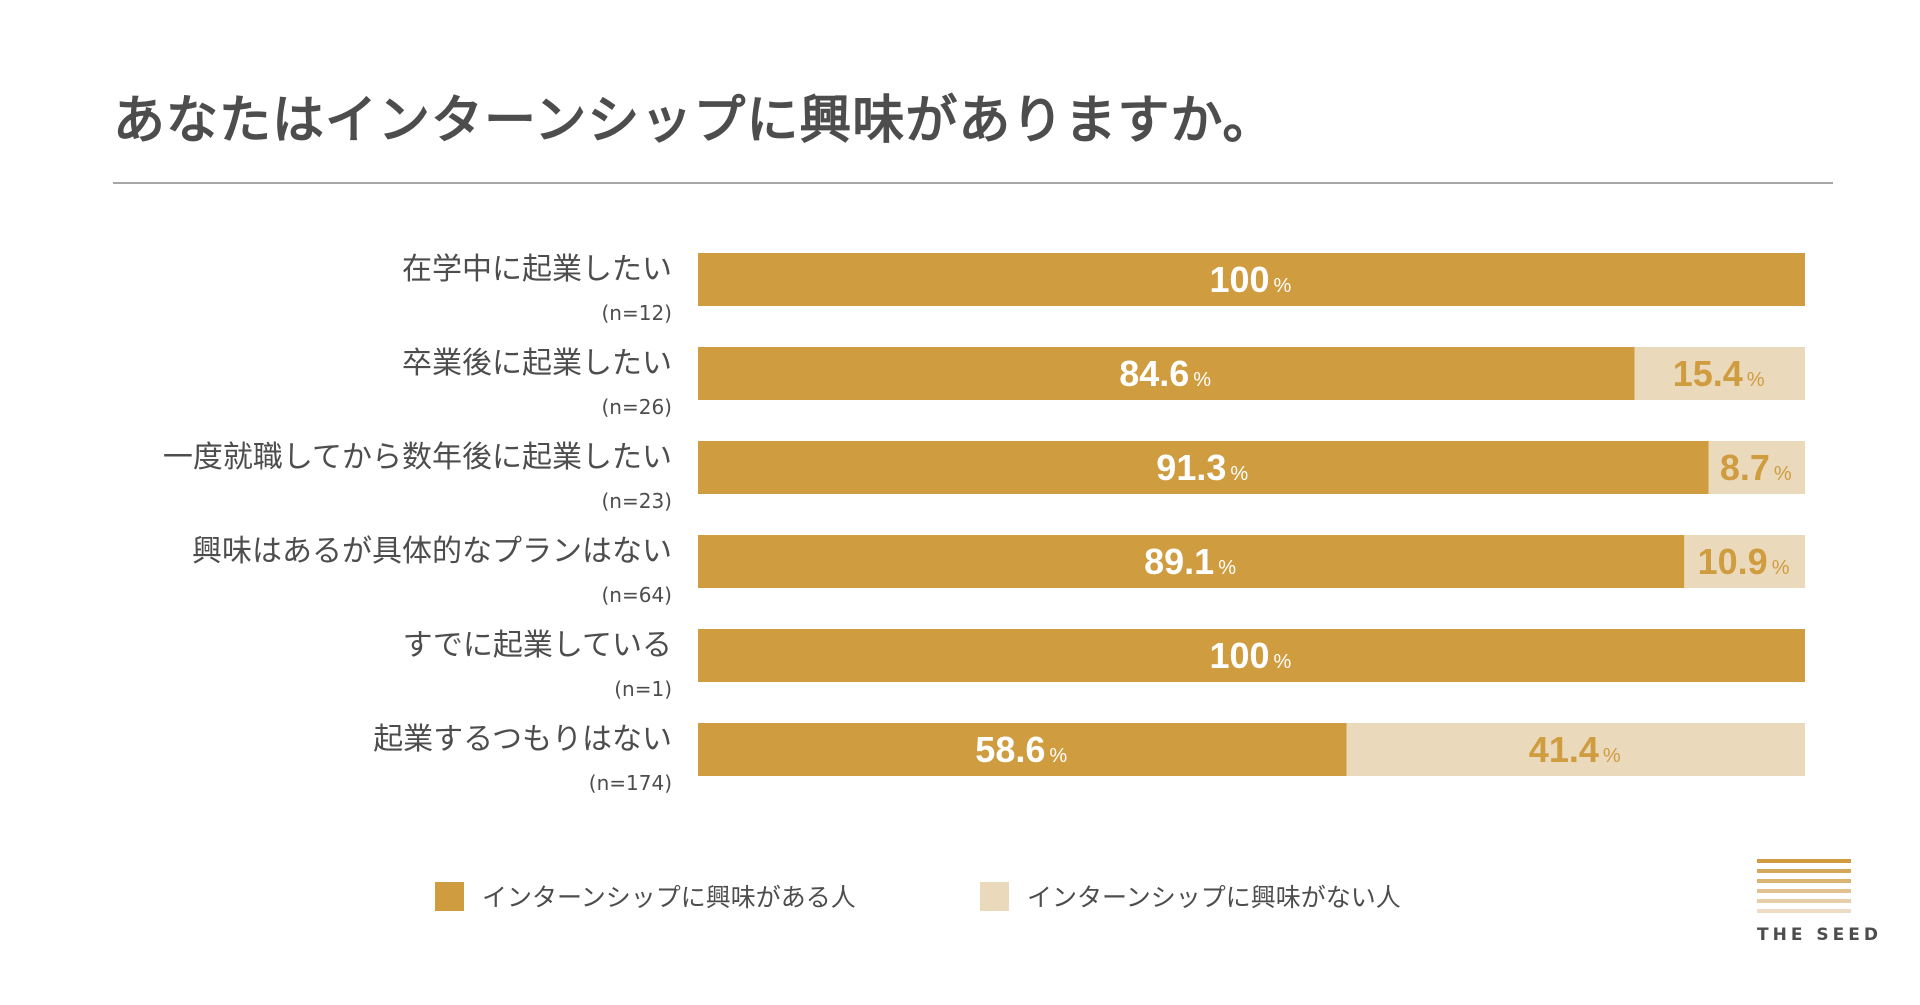  Describe the element at coordinates (1804, 886) in the screenshot. I see `logo-stripes-icon` at that location.